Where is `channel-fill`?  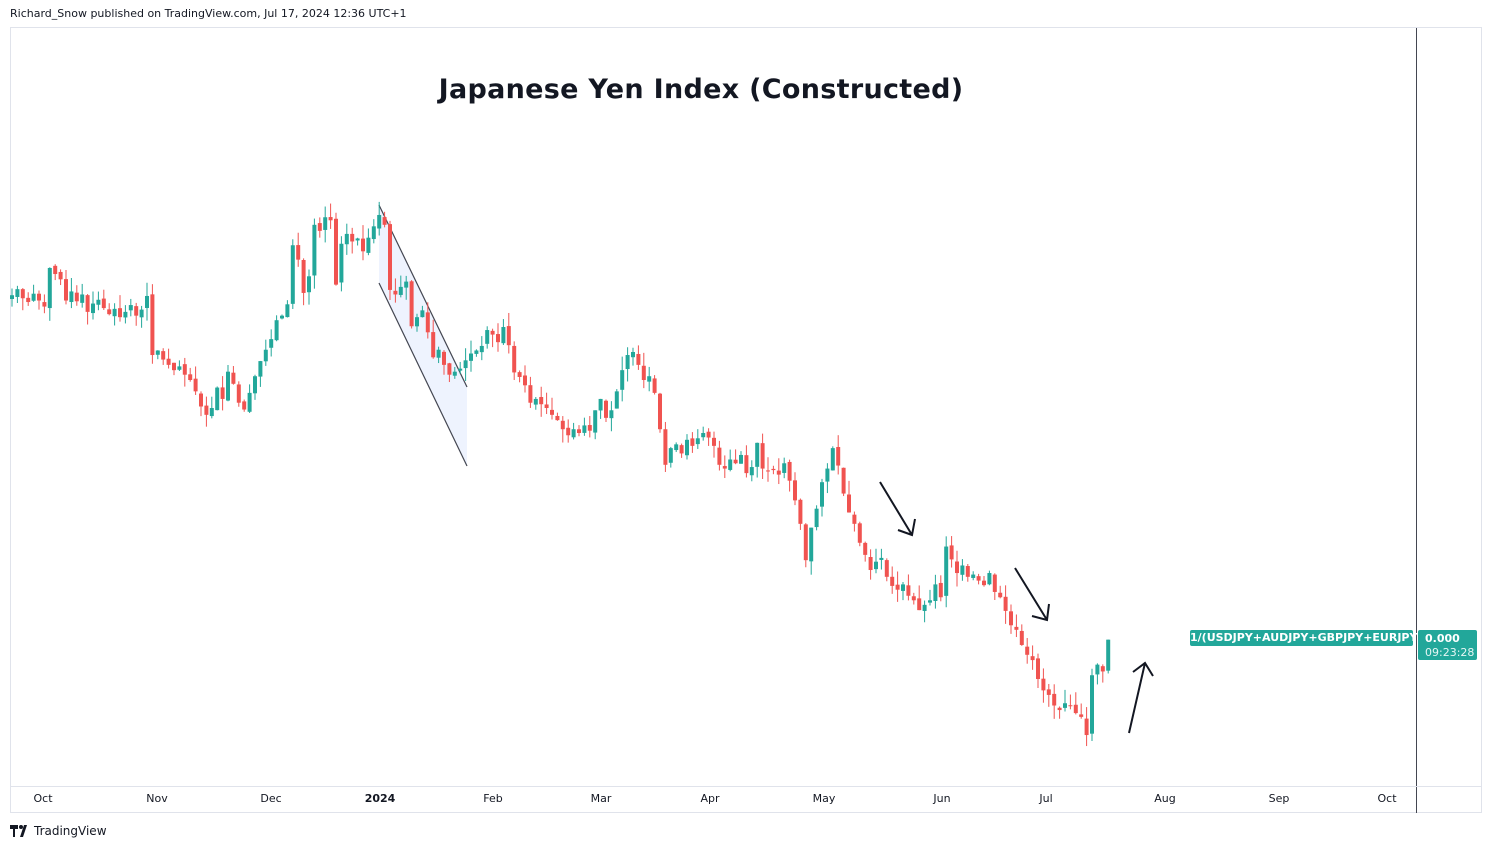
channel-fill is located at coordinates (423, 335).